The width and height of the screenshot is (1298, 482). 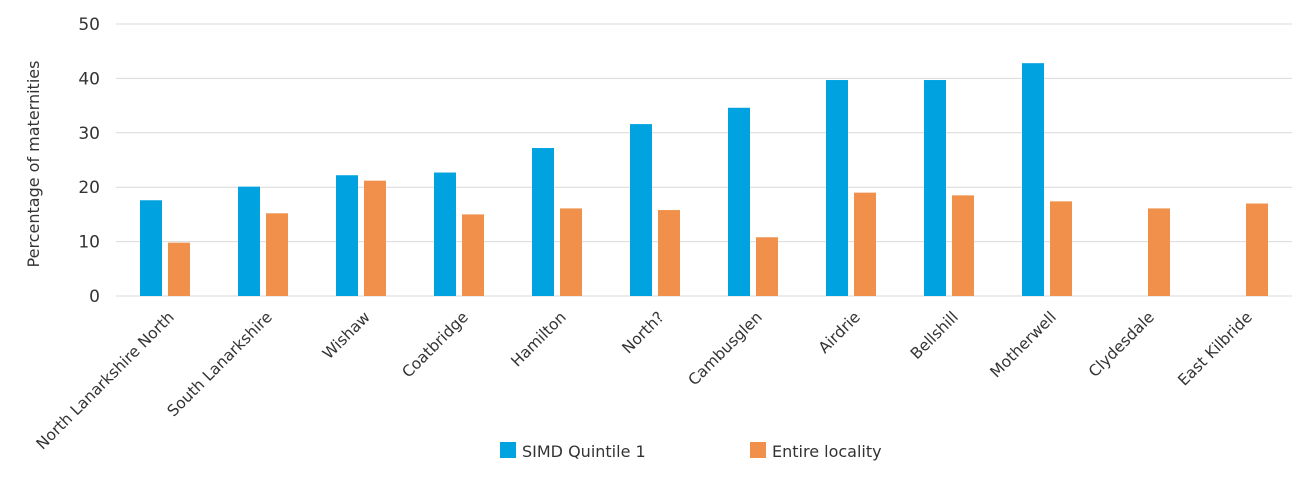 I want to click on x-tick-label: East Kilbride, so click(x=1214, y=348).